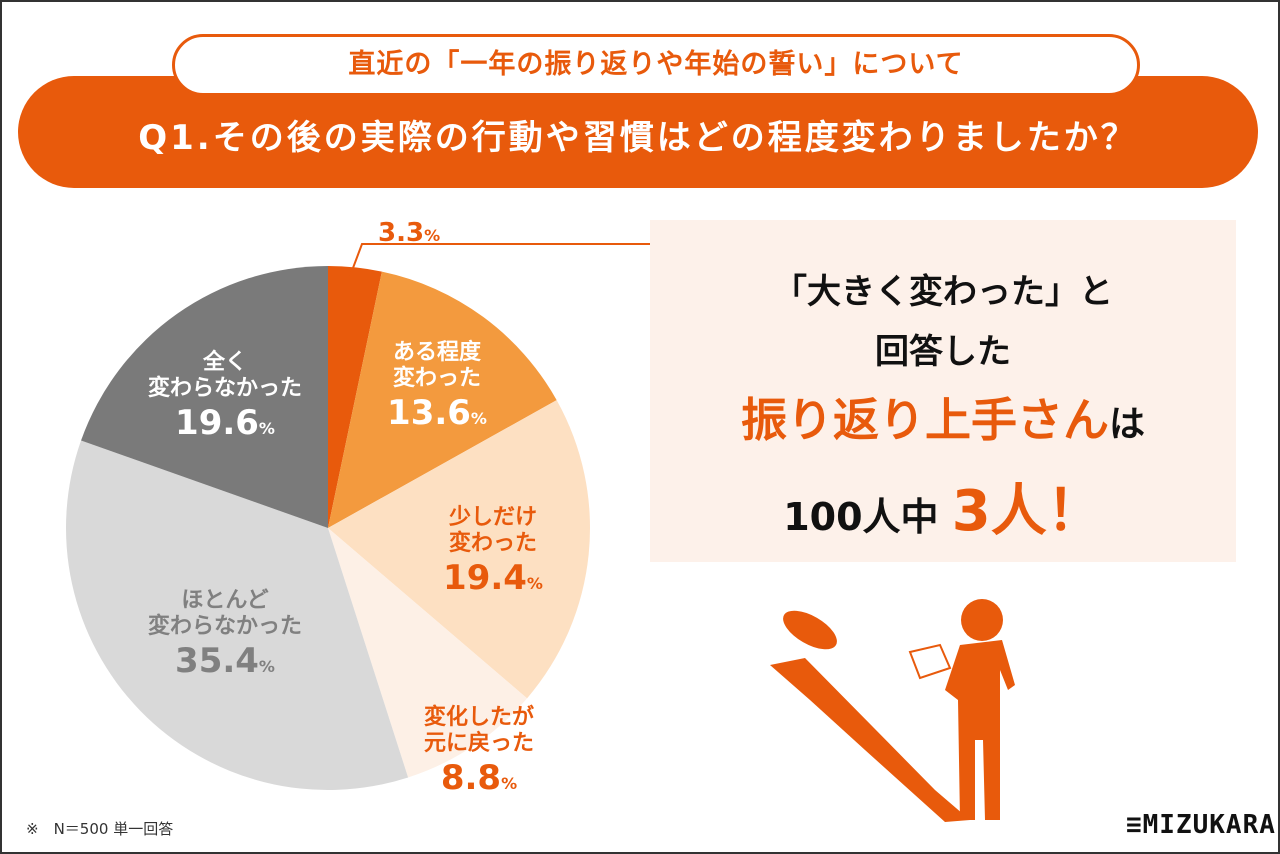 This screenshot has height=854, width=1280. Describe the element at coordinates (1201, 825) in the screenshot. I see `mizukara-logo: ≡MIZUKARA` at that location.